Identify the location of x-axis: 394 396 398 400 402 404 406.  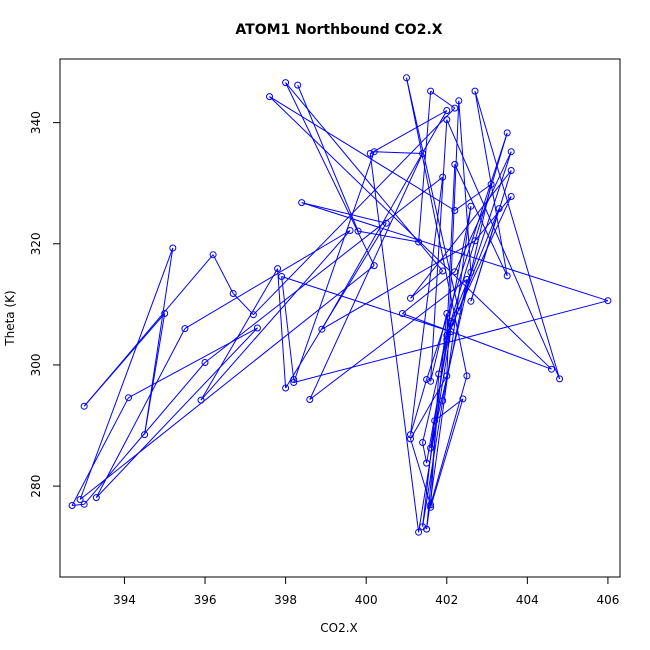
(366, 591).